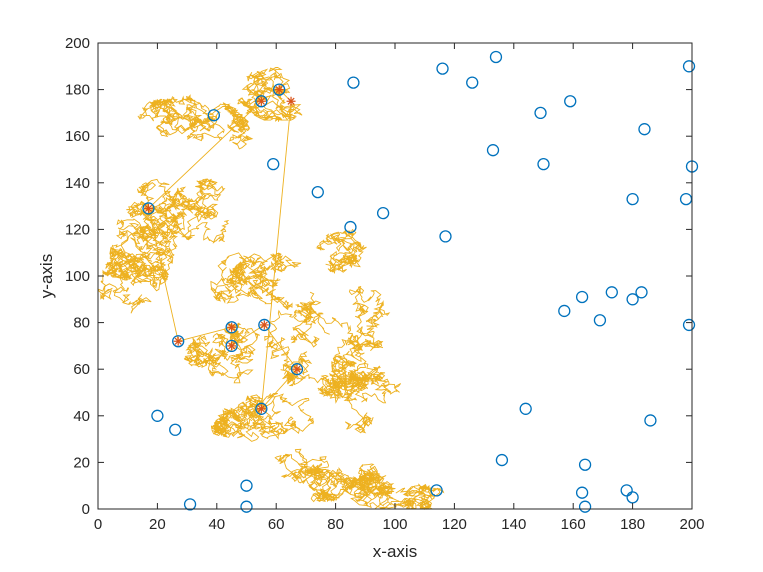 The image size is (763, 572). I want to click on x-tick-label: 140, so click(513, 524).